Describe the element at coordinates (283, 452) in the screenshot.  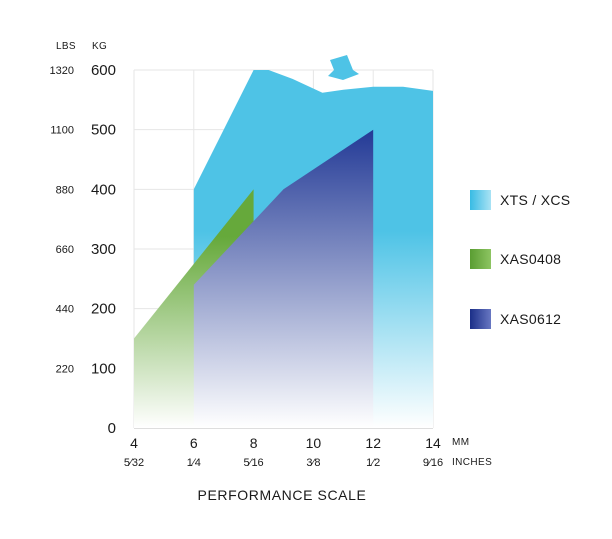
I see `x-axis-ticks: 4 5⁄32 6 1⁄4 8 5⁄16 10 3⁄8 12 1⁄2 14 9⁄16` at that location.